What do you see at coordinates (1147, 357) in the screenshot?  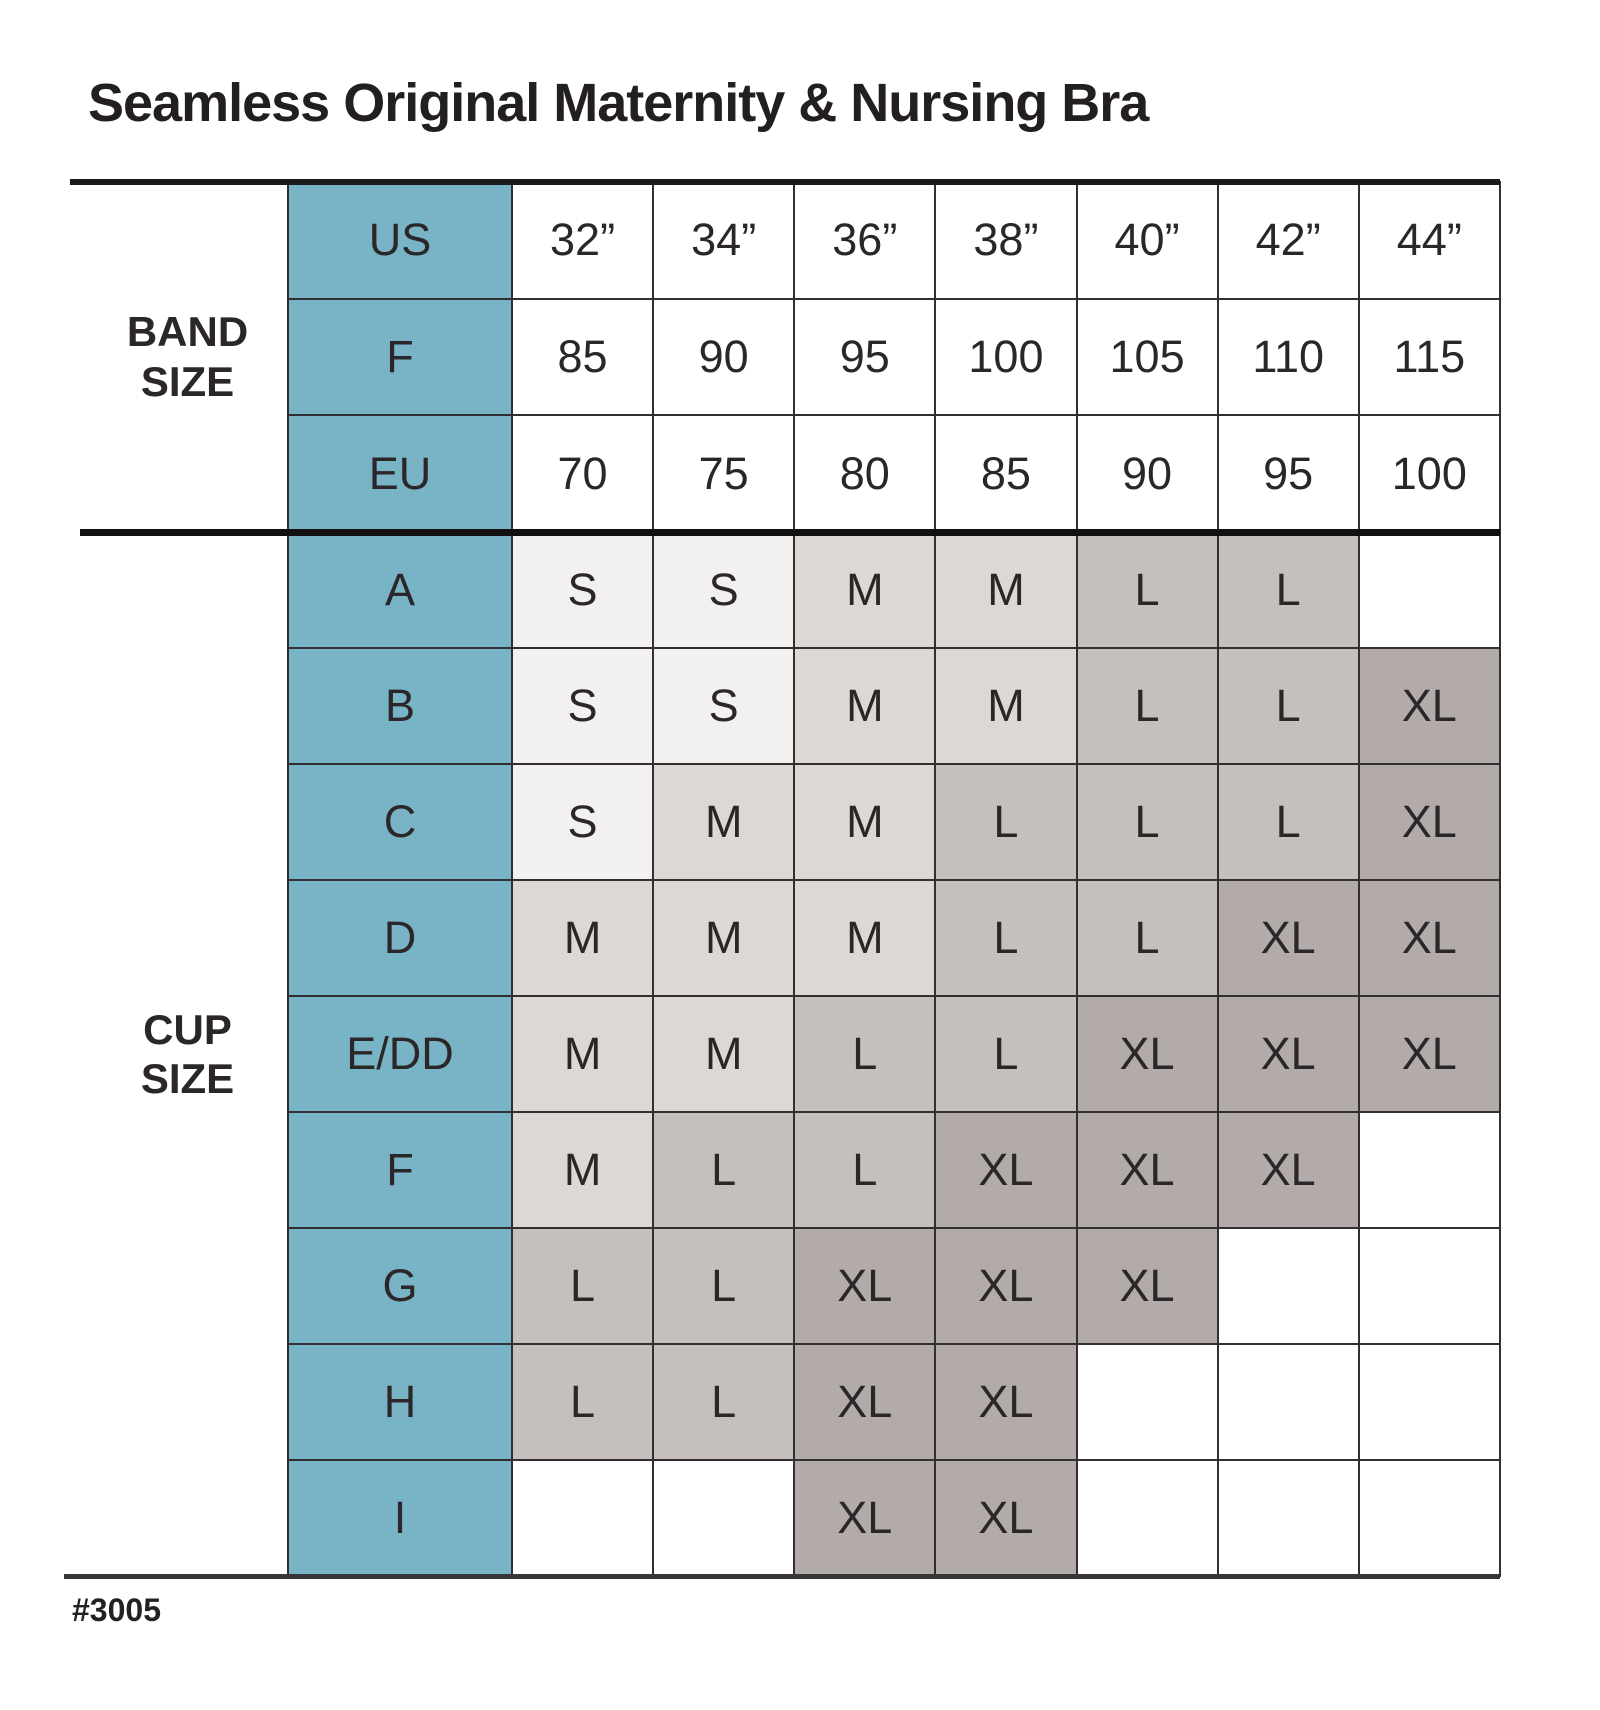 I see `band-value-cell: 105` at bounding box center [1147, 357].